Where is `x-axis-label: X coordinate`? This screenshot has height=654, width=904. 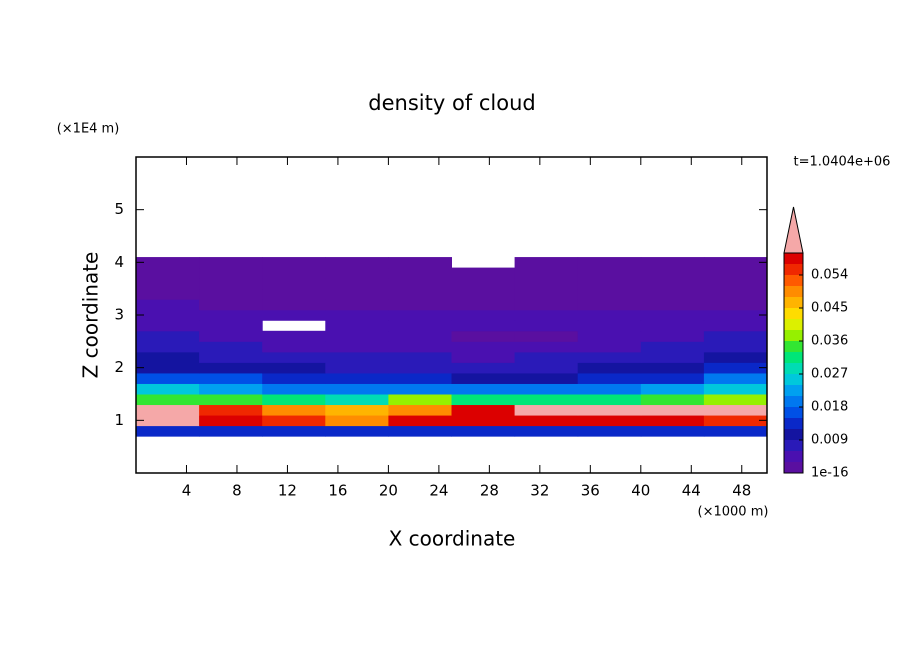 x-axis-label: X coordinate is located at coordinates (452, 539).